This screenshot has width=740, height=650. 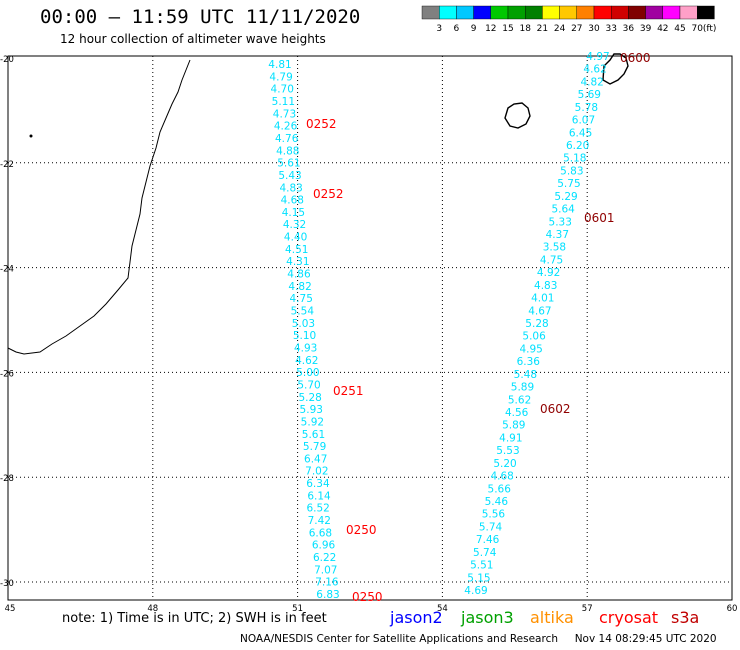 I want to click on y-tick-label: -20, so click(x=7, y=60).